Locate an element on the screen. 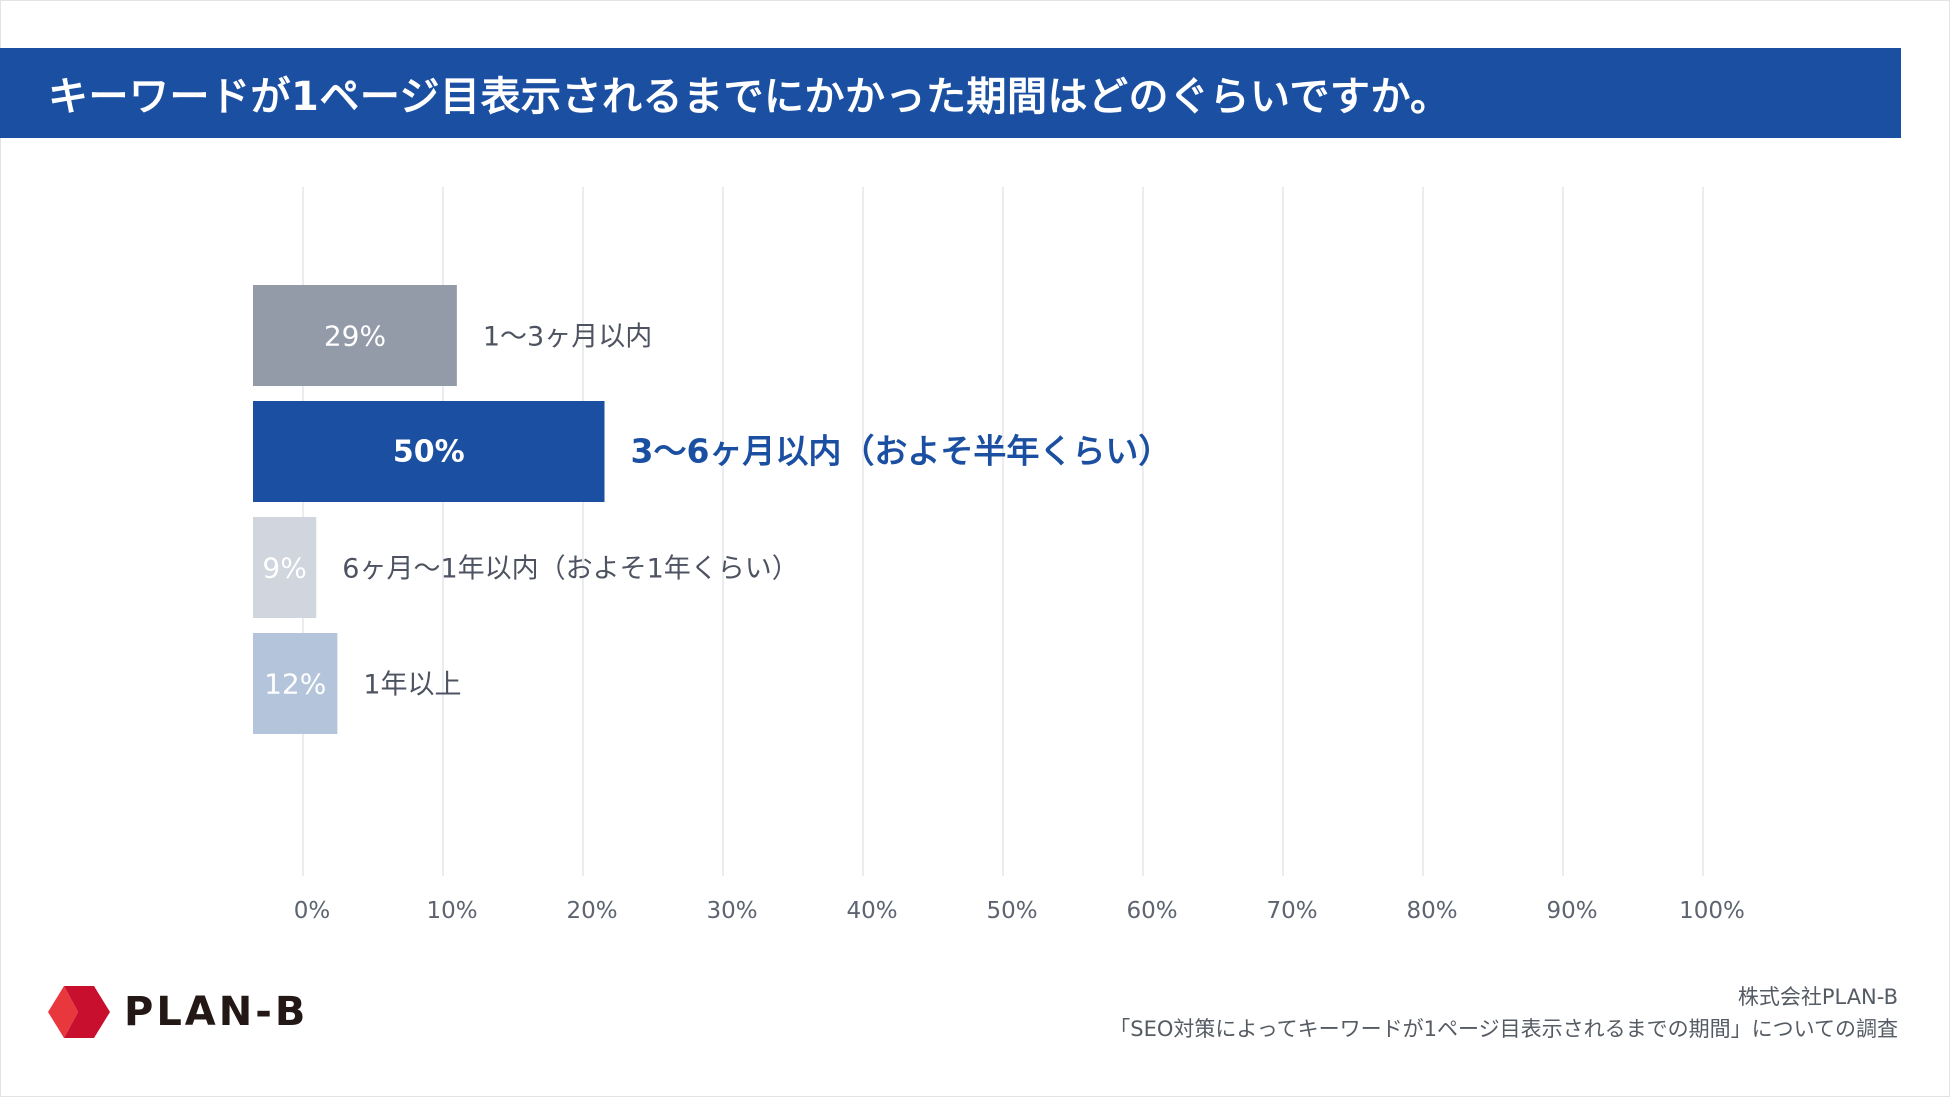 This screenshot has height=1097, width=1950. logo: PLAN-B is located at coordinates (178, 1012).